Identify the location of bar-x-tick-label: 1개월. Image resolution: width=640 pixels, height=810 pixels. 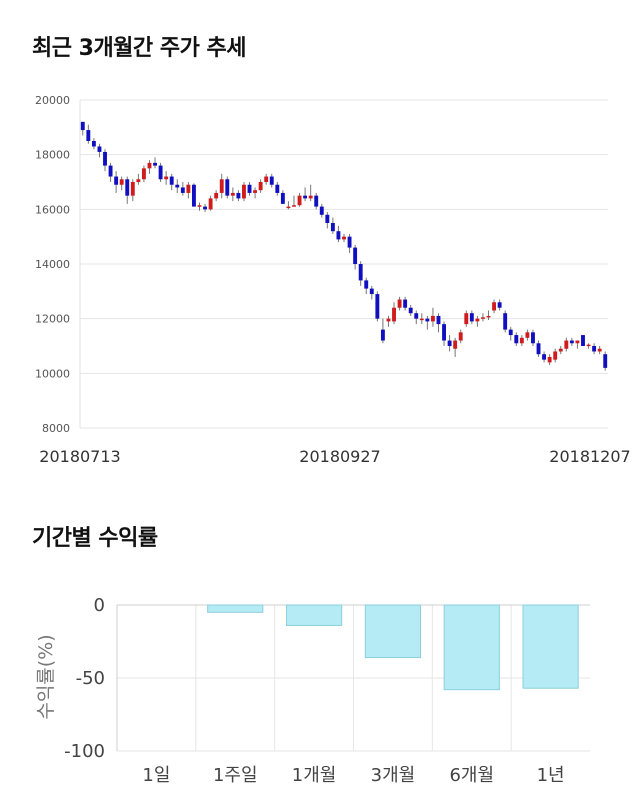
(314, 775).